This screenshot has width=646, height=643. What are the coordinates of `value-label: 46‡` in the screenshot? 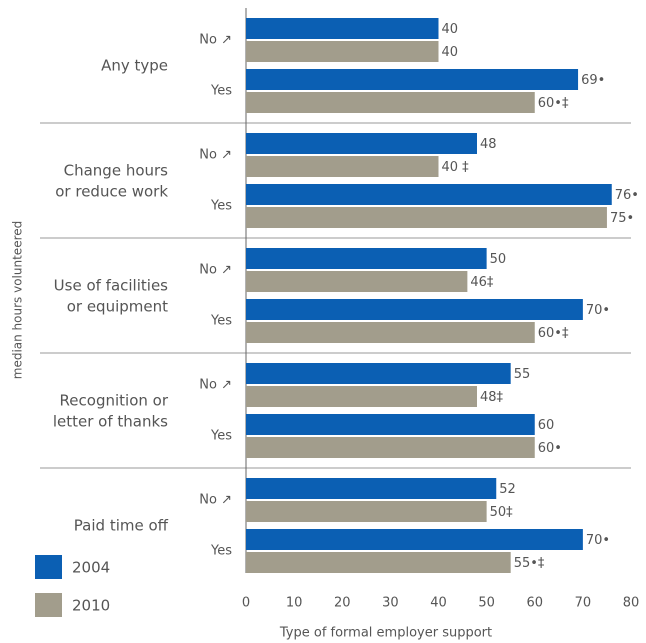 It's located at (482, 282).